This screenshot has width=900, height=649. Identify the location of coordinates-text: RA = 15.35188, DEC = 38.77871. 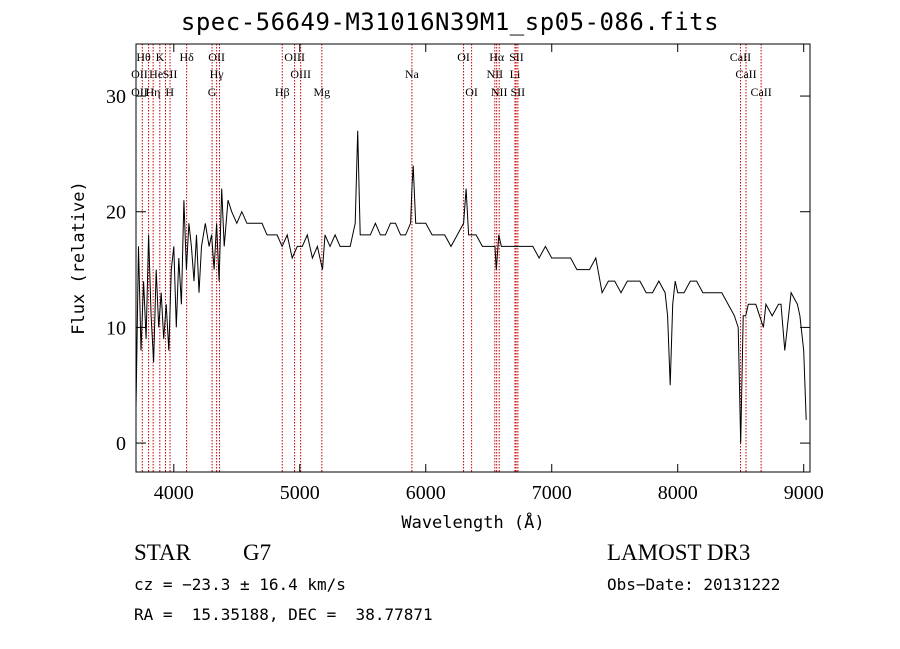
(283, 614).